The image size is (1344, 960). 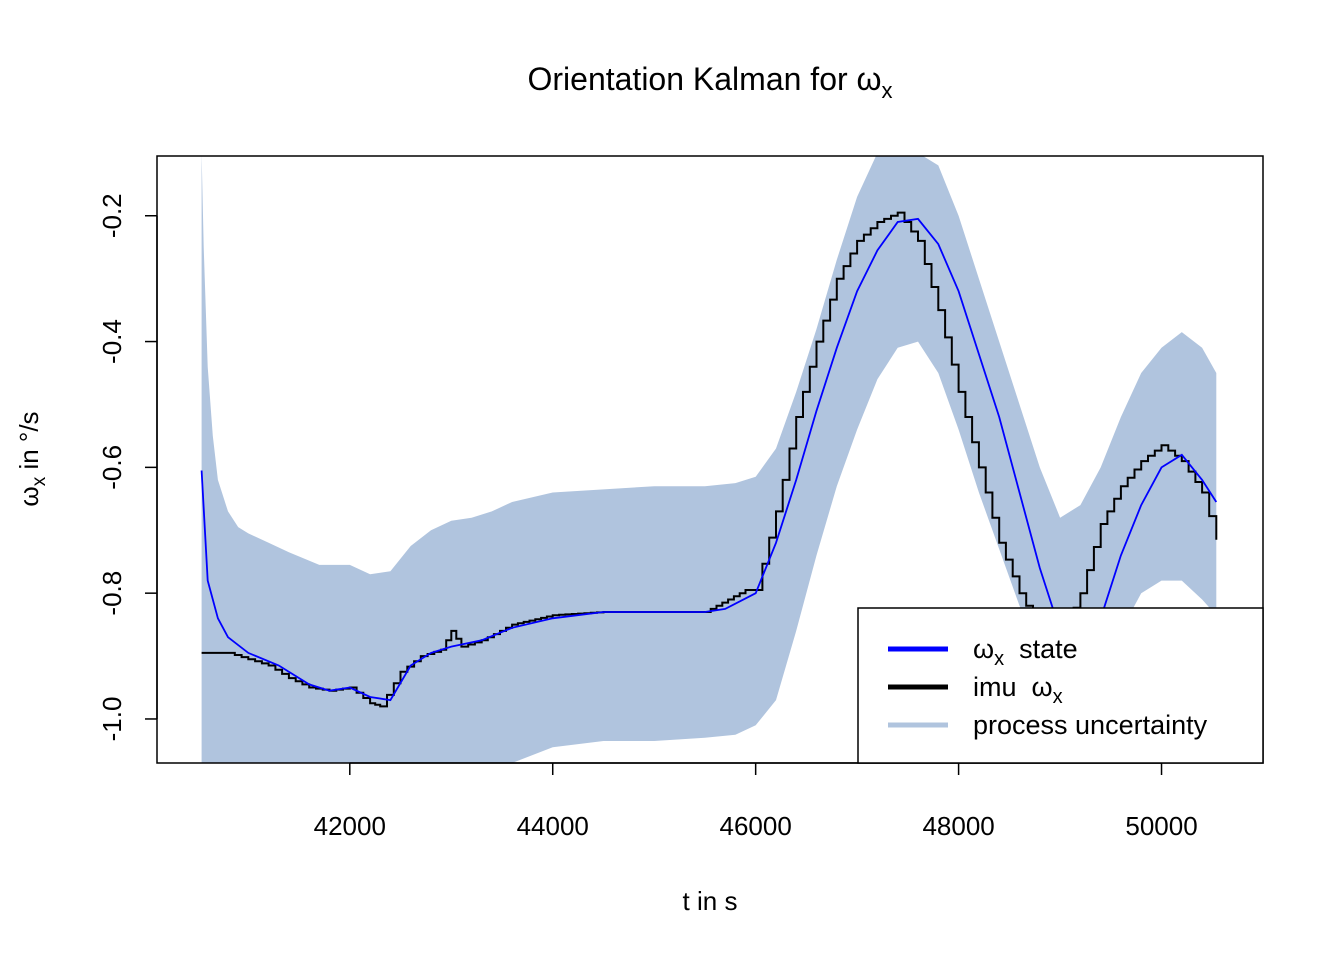 What do you see at coordinates (112, 215) in the screenshot?
I see `y-tick-label: -0.2` at bounding box center [112, 215].